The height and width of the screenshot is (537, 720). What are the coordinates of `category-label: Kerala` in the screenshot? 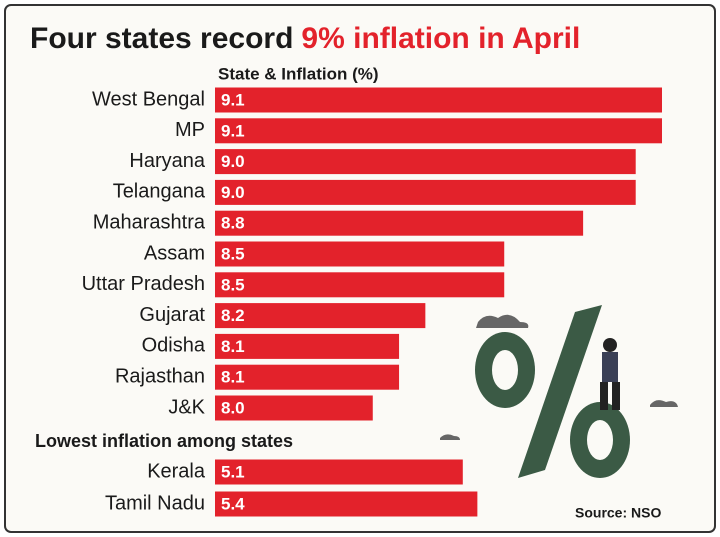 It's located at (176, 471).